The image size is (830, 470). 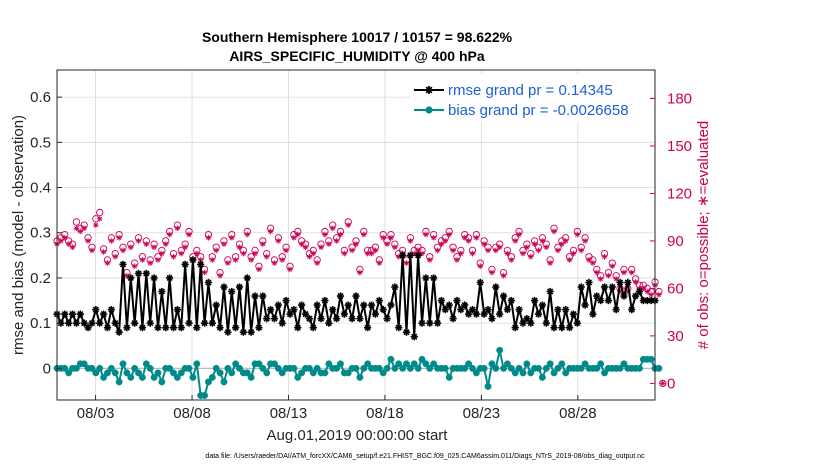 What do you see at coordinates (429, 110) in the screenshot?
I see `legend-bias-marker` at bounding box center [429, 110].